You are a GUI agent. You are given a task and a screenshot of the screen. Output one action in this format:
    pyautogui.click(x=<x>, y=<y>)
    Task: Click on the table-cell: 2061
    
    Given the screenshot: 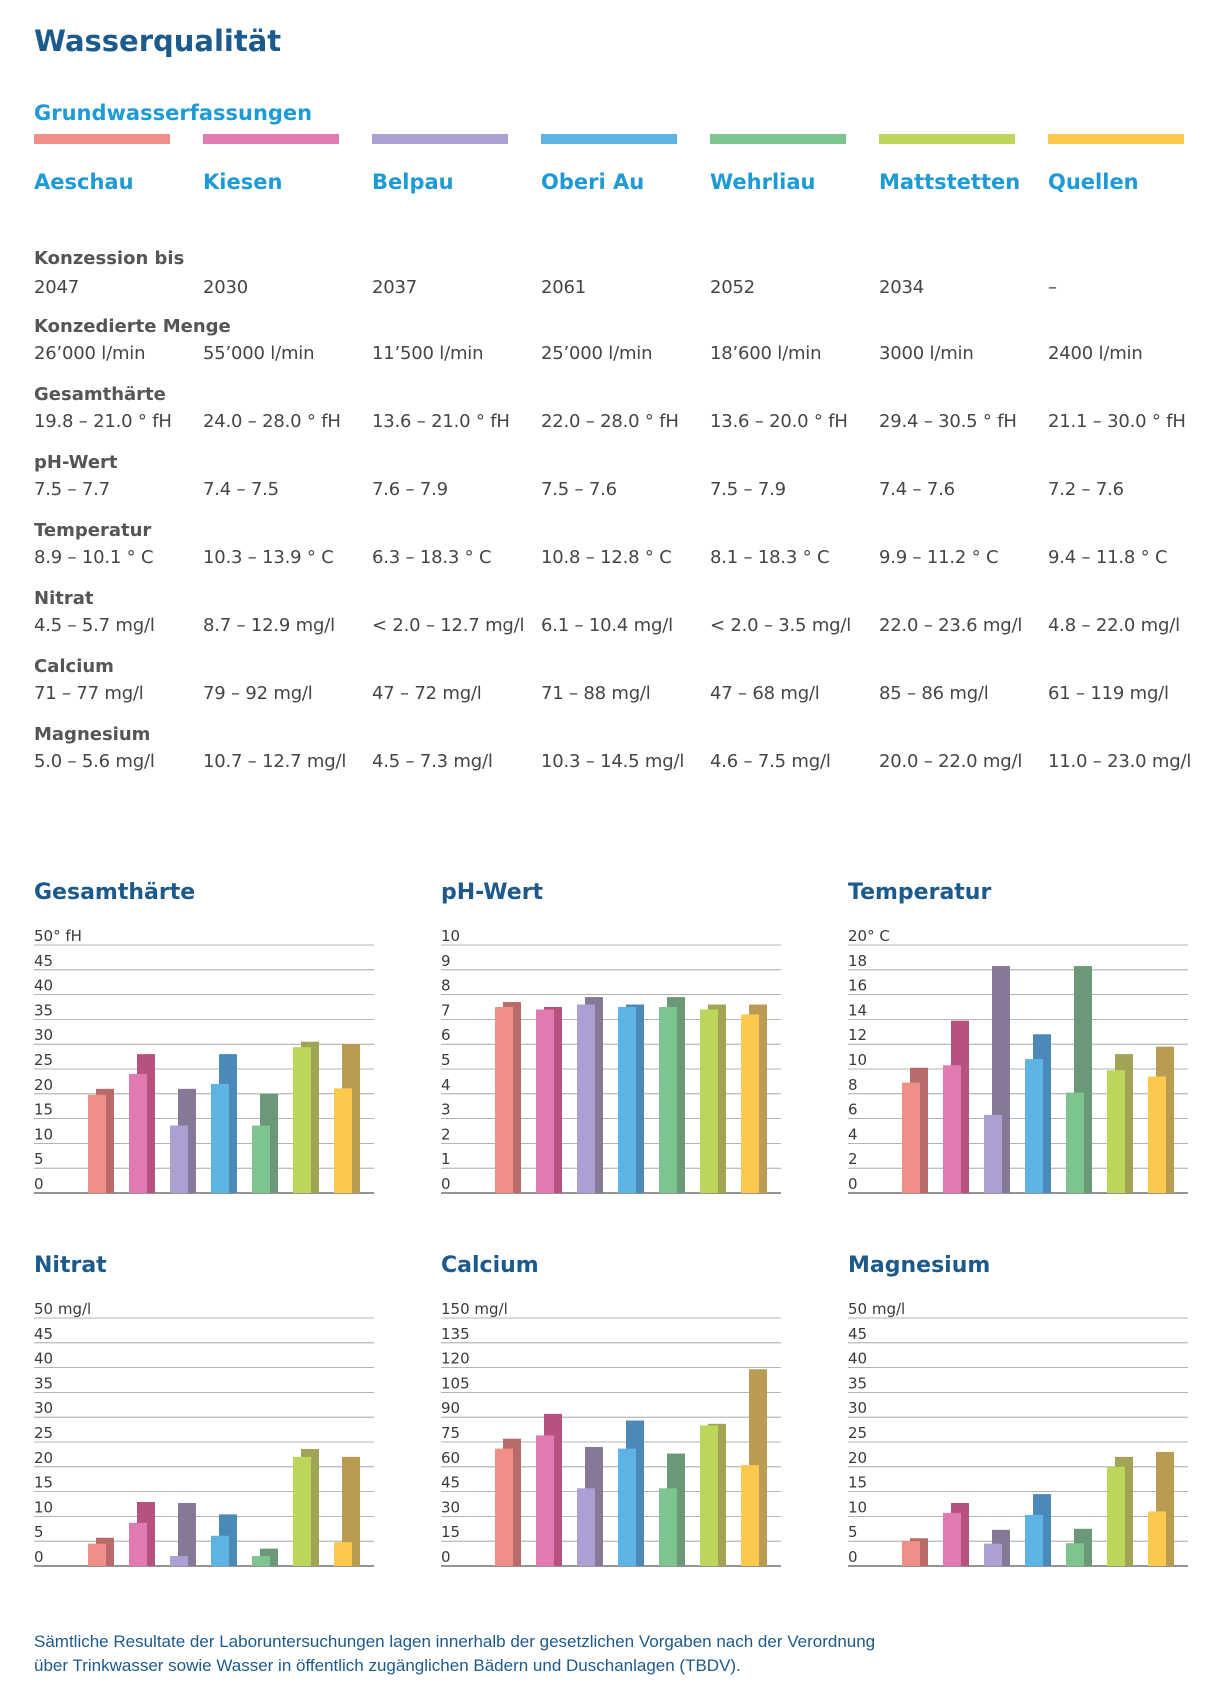 What is the action you would take?
    pyautogui.click(x=564, y=287)
    